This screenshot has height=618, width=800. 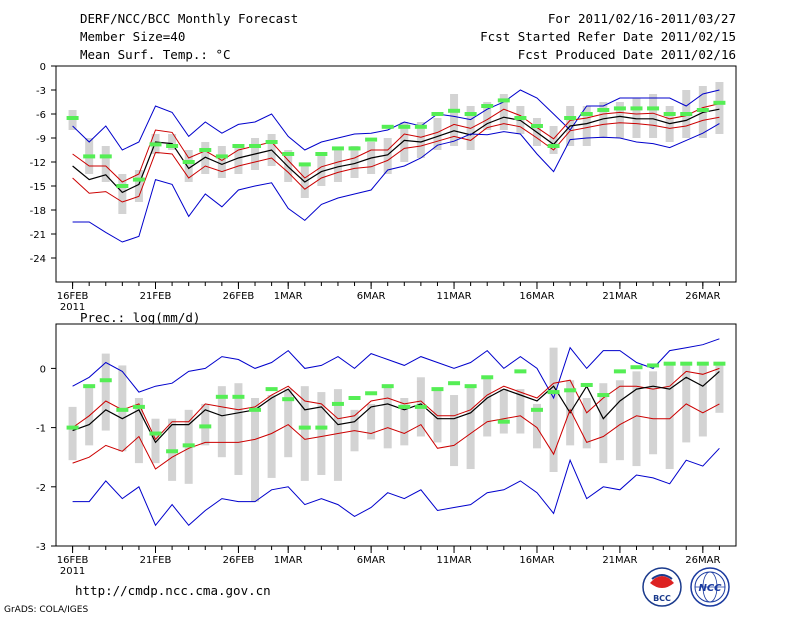 I want to click on x-tick-label: 26MAR, so click(x=702, y=560).